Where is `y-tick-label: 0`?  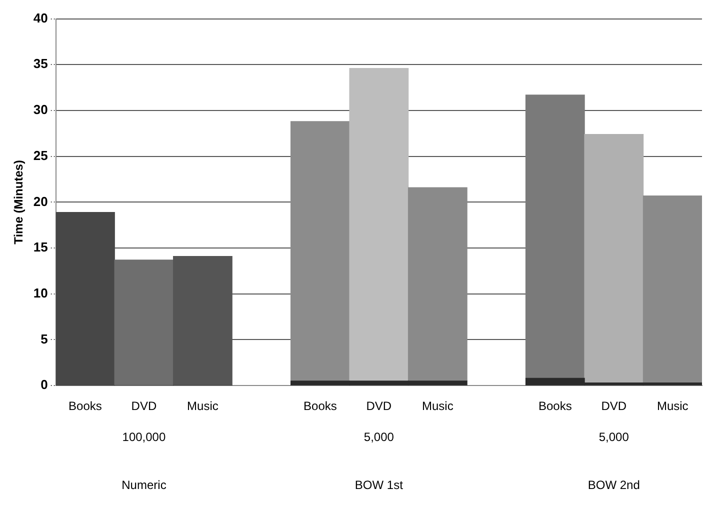 y-tick-label: 0 is located at coordinates (44, 384).